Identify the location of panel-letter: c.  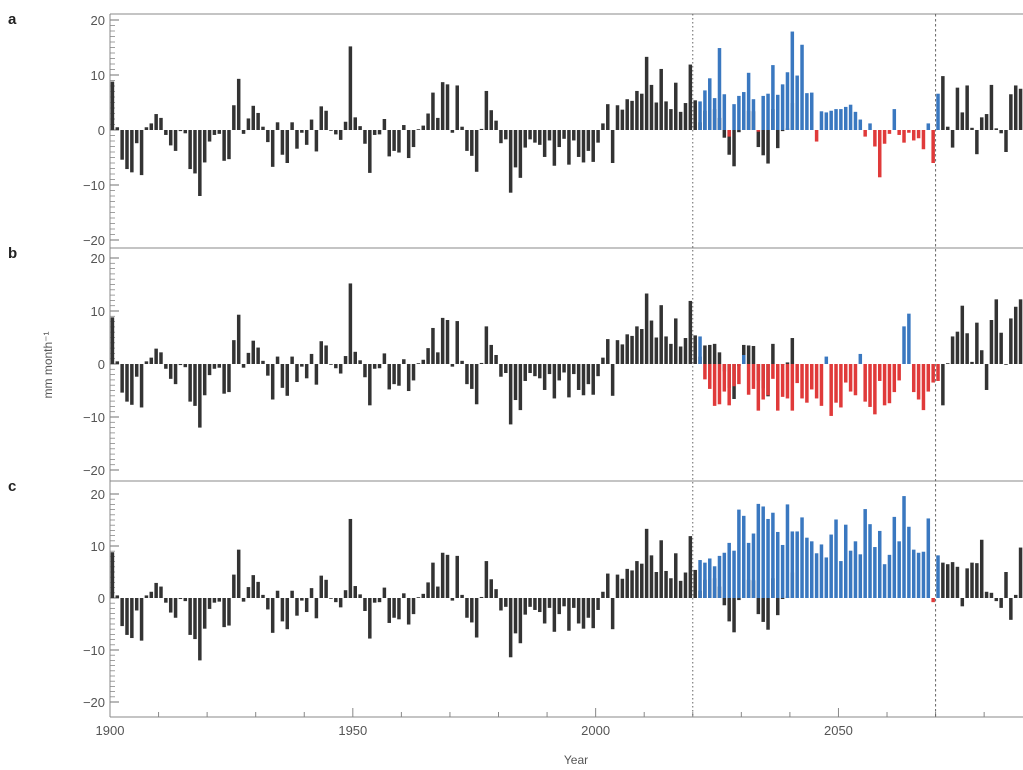
(12, 486).